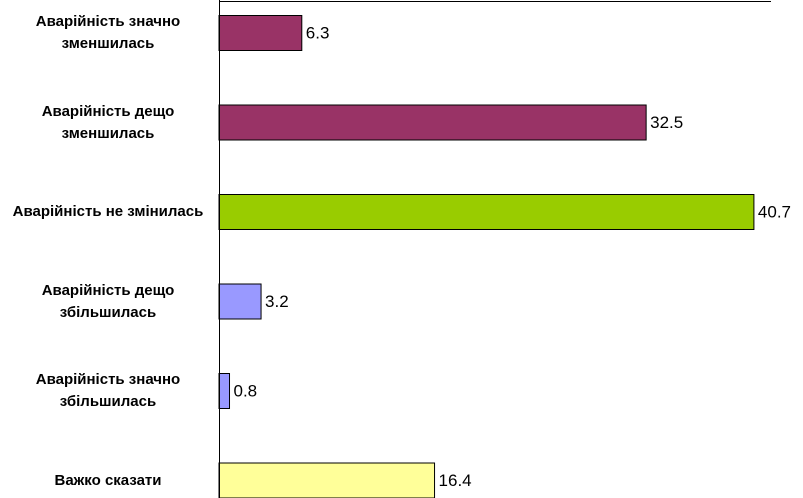 This screenshot has height=498, width=803. Describe the element at coordinates (455, 480) in the screenshot. I see `data-label: 16.4` at that location.